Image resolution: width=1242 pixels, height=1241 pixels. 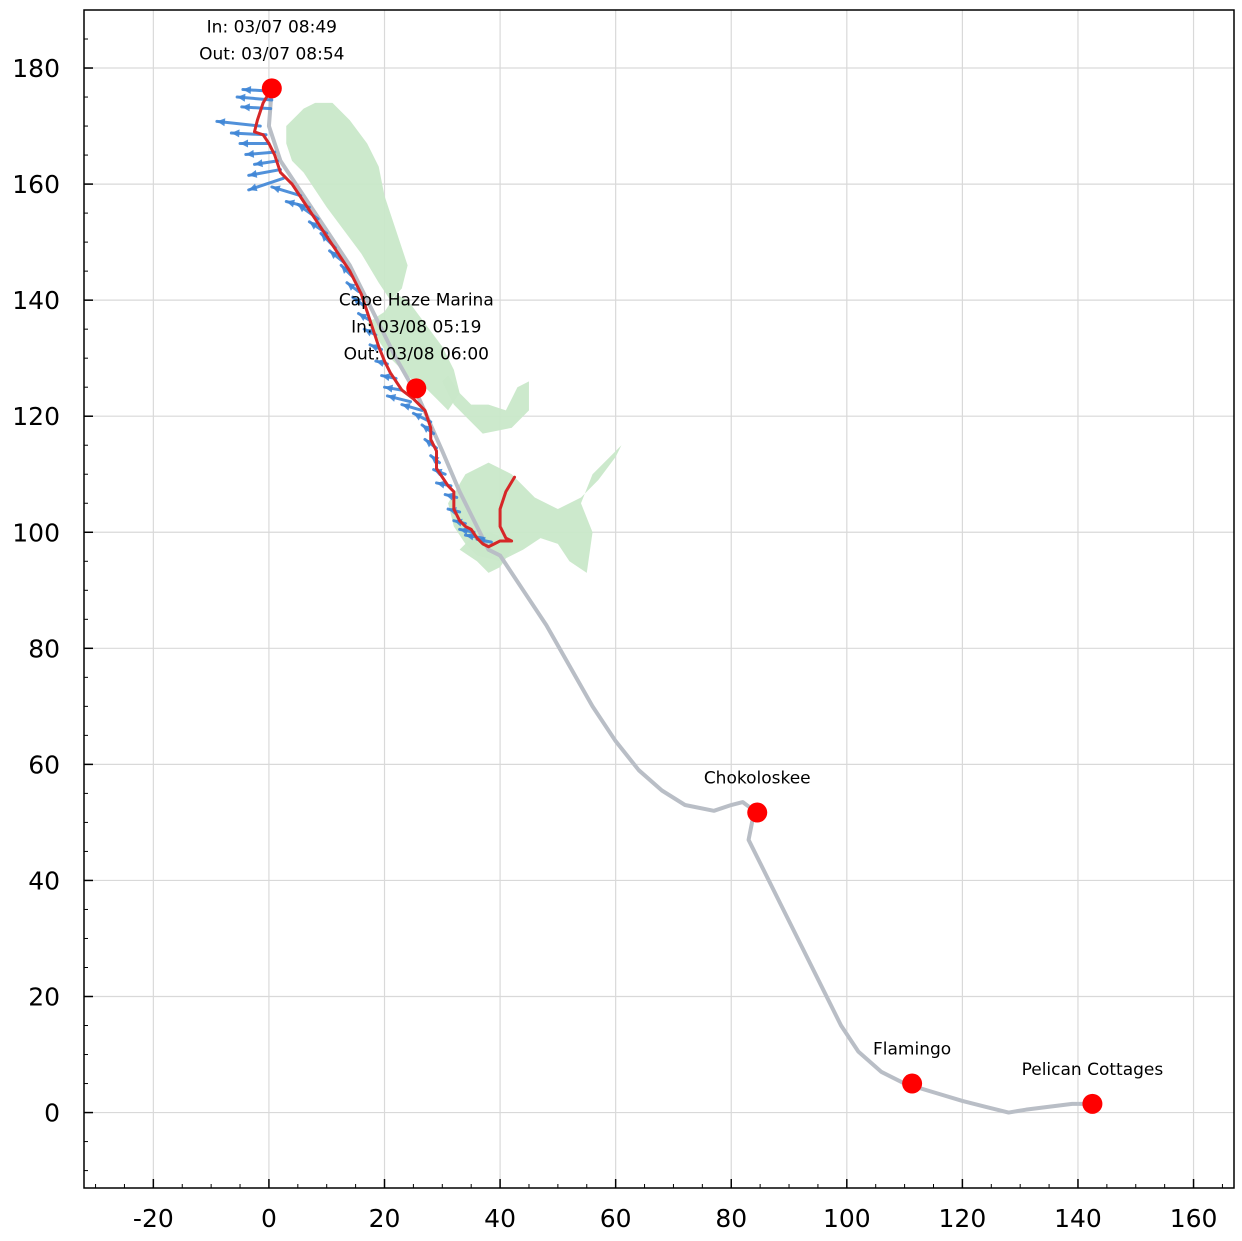 I want to click on x-tick-label: 140, so click(x=1078, y=1218).